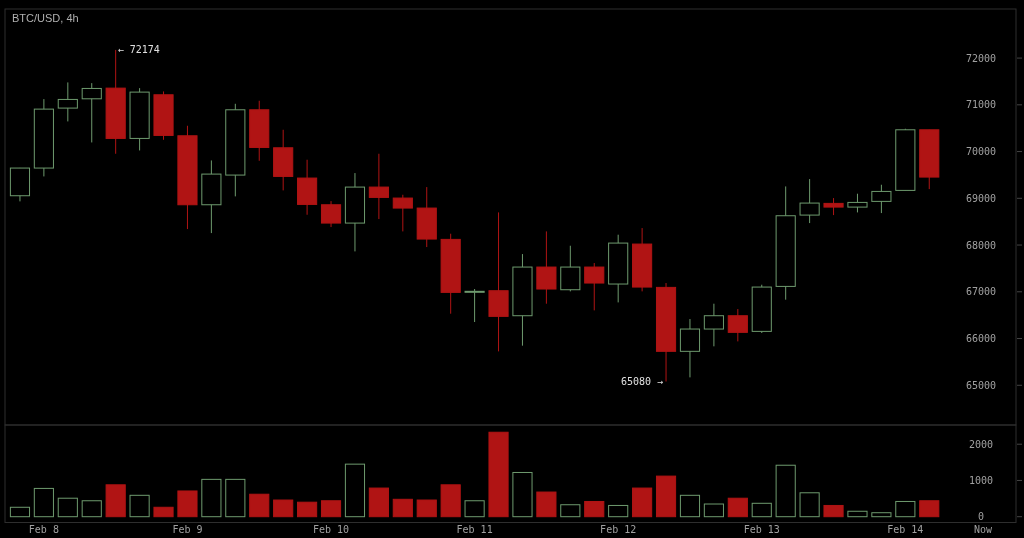 The image size is (1024, 538). Describe the element at coordinates (474, 529) in the screenshot. I see `x-tick-label: Feb 11` at that location.